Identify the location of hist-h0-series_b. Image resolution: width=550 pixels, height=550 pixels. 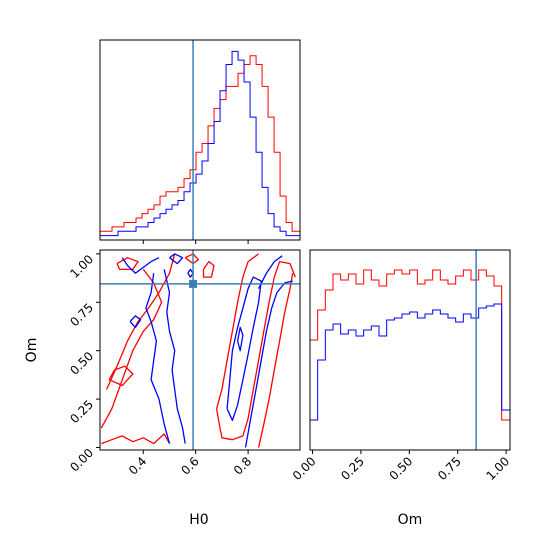
(200, 145).